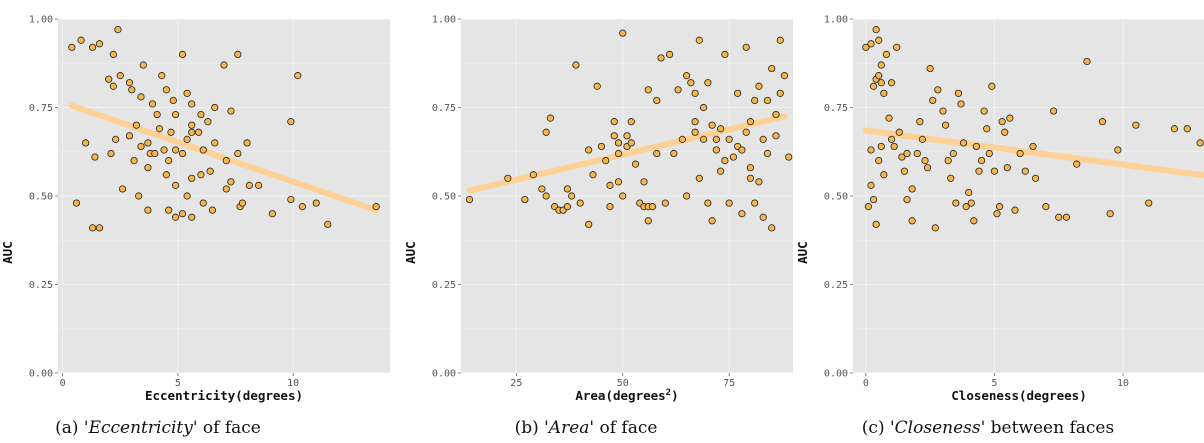  Describe the element at coordinates (293, 383) in the screenshot. I see `x-tick-label: 10` at that location.